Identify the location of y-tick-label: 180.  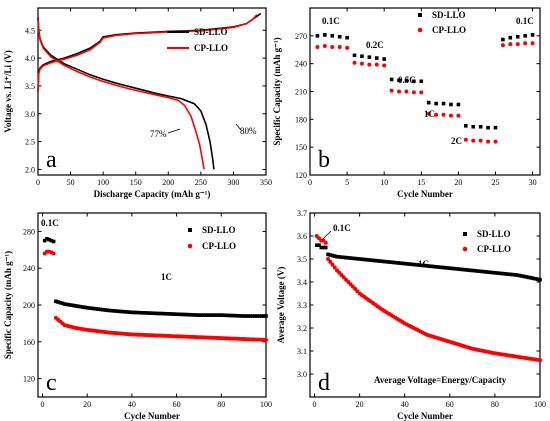
(301, 119).